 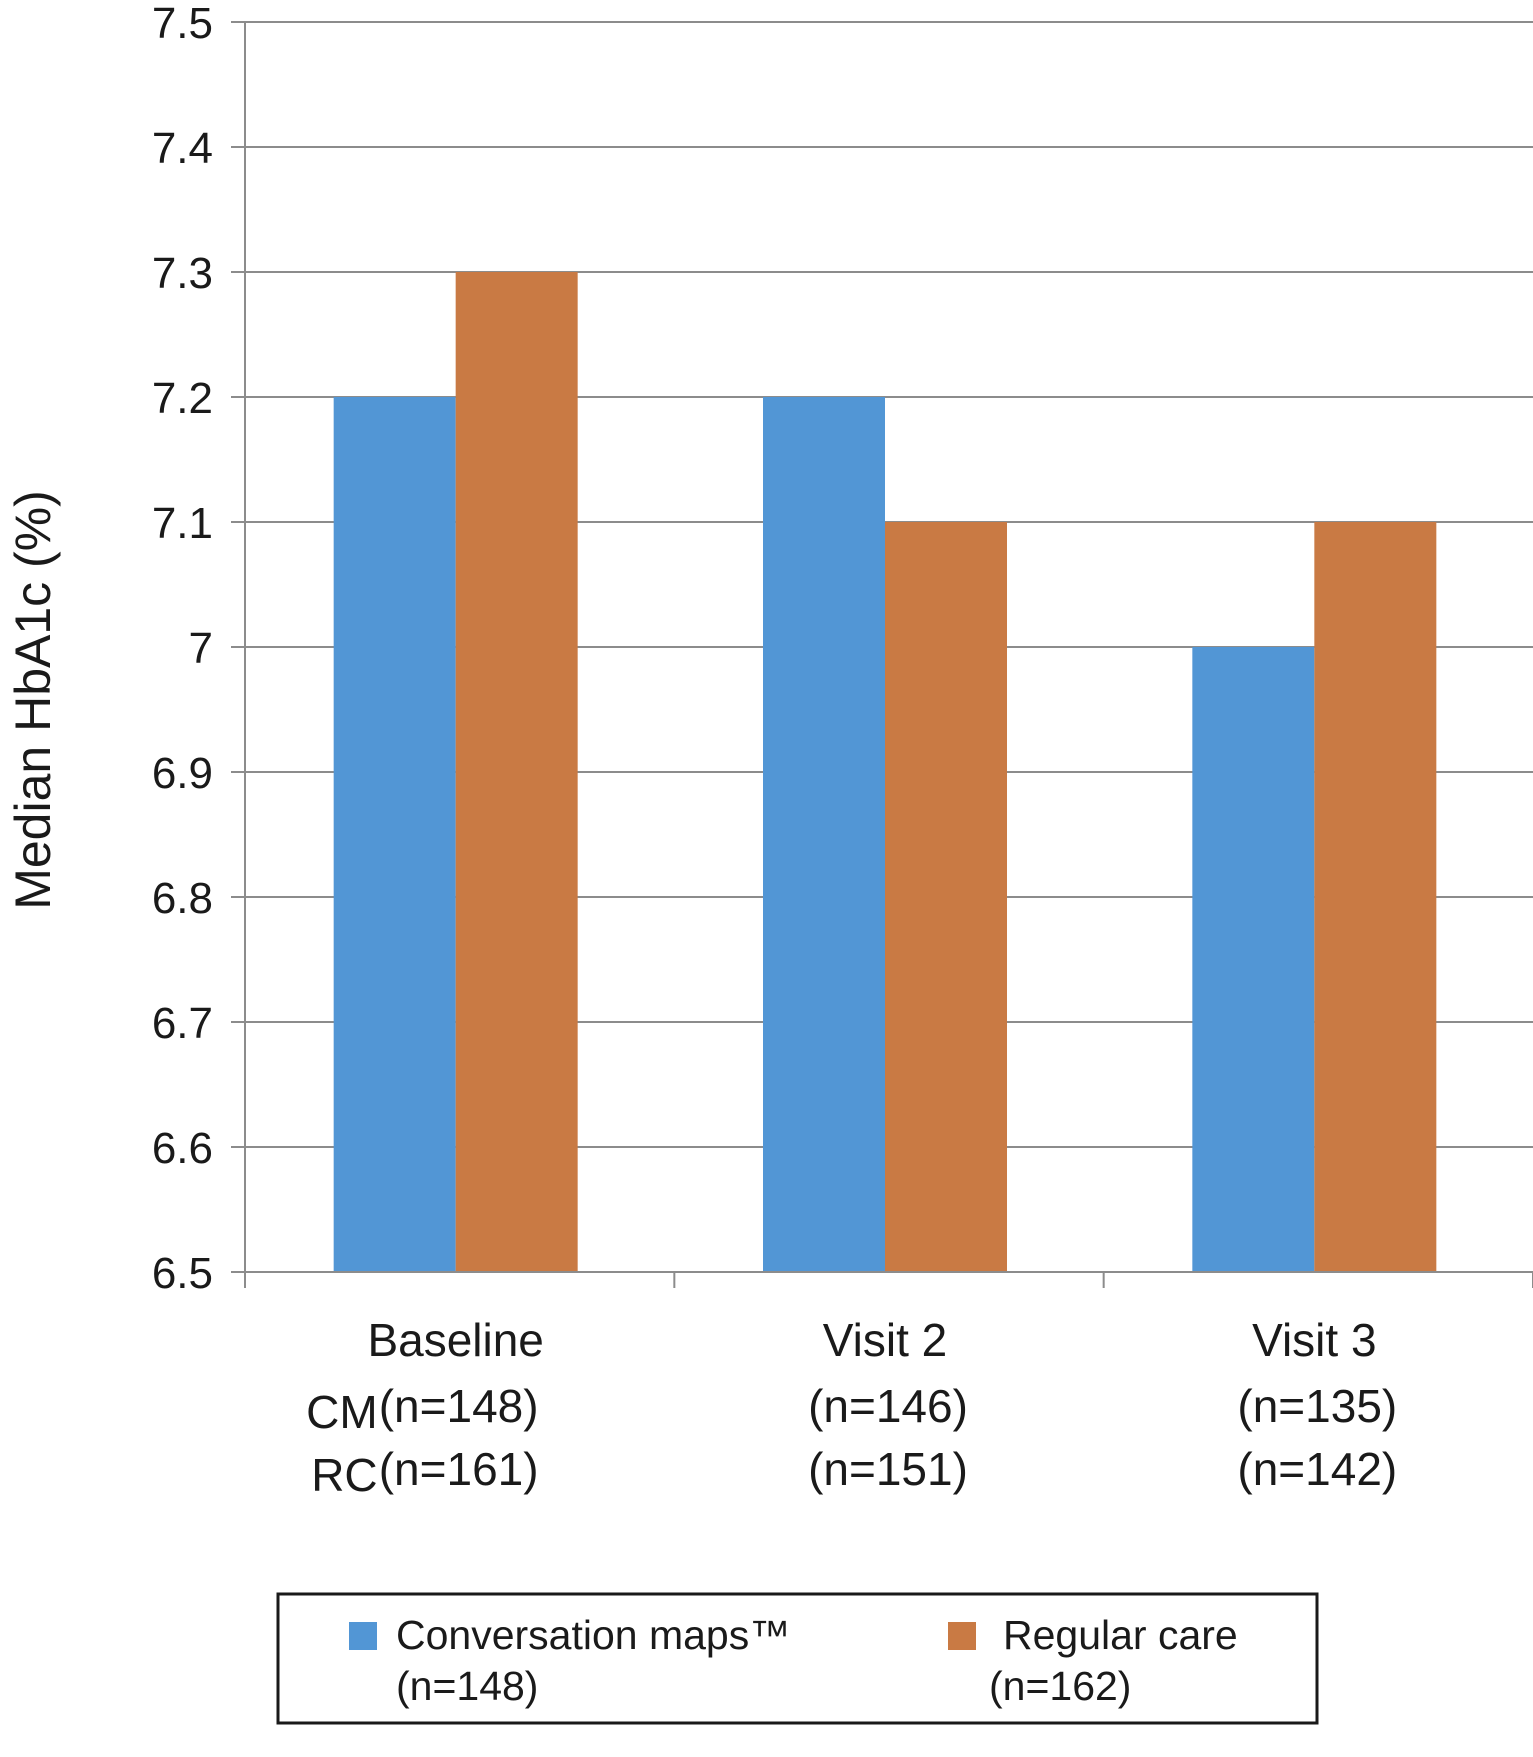 I want to click on y-tick-label: 6.9, so click(x=182, y=773).